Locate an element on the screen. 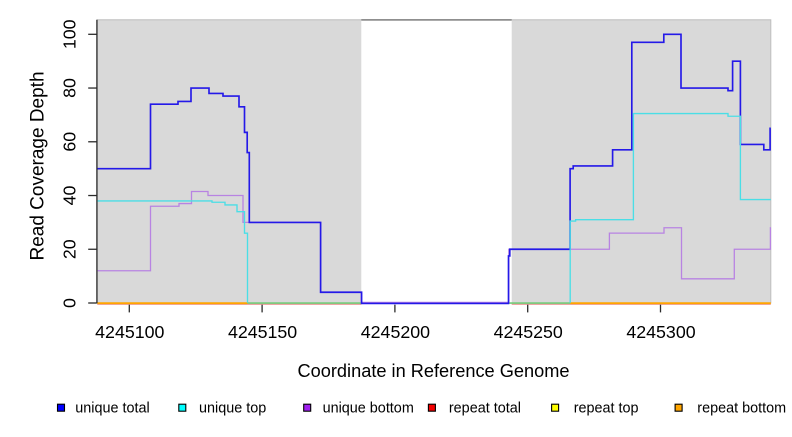 The width and height of the screenshot is (792, 437). svg-text: 40 is located at coordinates (69, 196).